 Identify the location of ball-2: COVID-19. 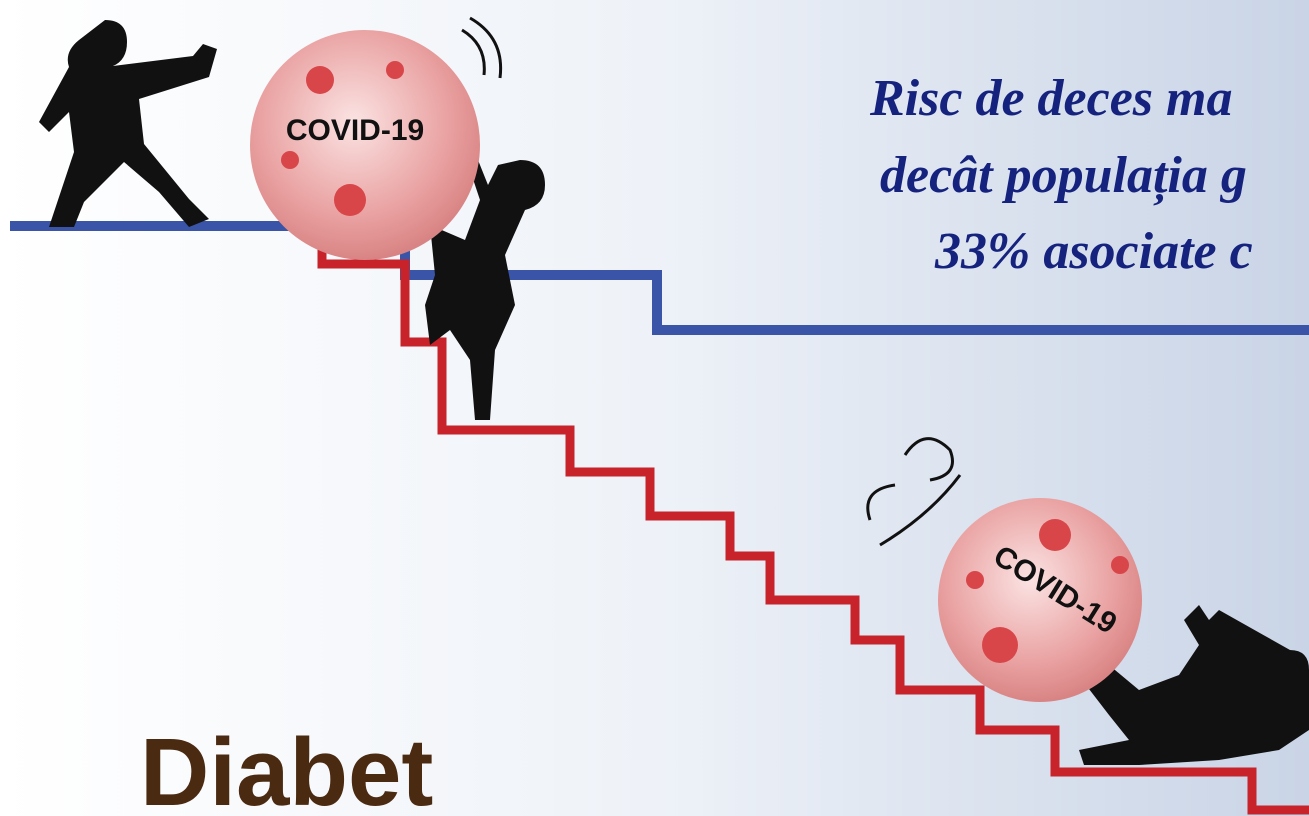
(1040, 600).